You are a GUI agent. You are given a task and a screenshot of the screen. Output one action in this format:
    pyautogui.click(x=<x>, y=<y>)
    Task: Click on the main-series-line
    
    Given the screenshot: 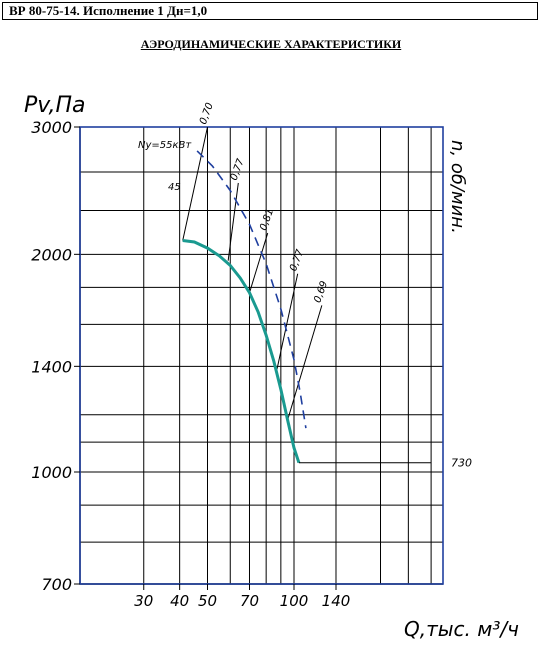 What is the action you would take?
    pyautogui.click(x=241, y=351)
    